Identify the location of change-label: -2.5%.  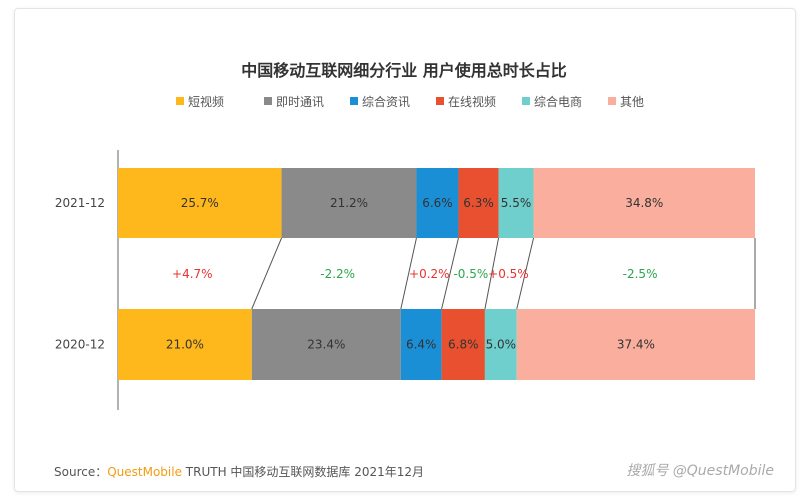
(640, 274).